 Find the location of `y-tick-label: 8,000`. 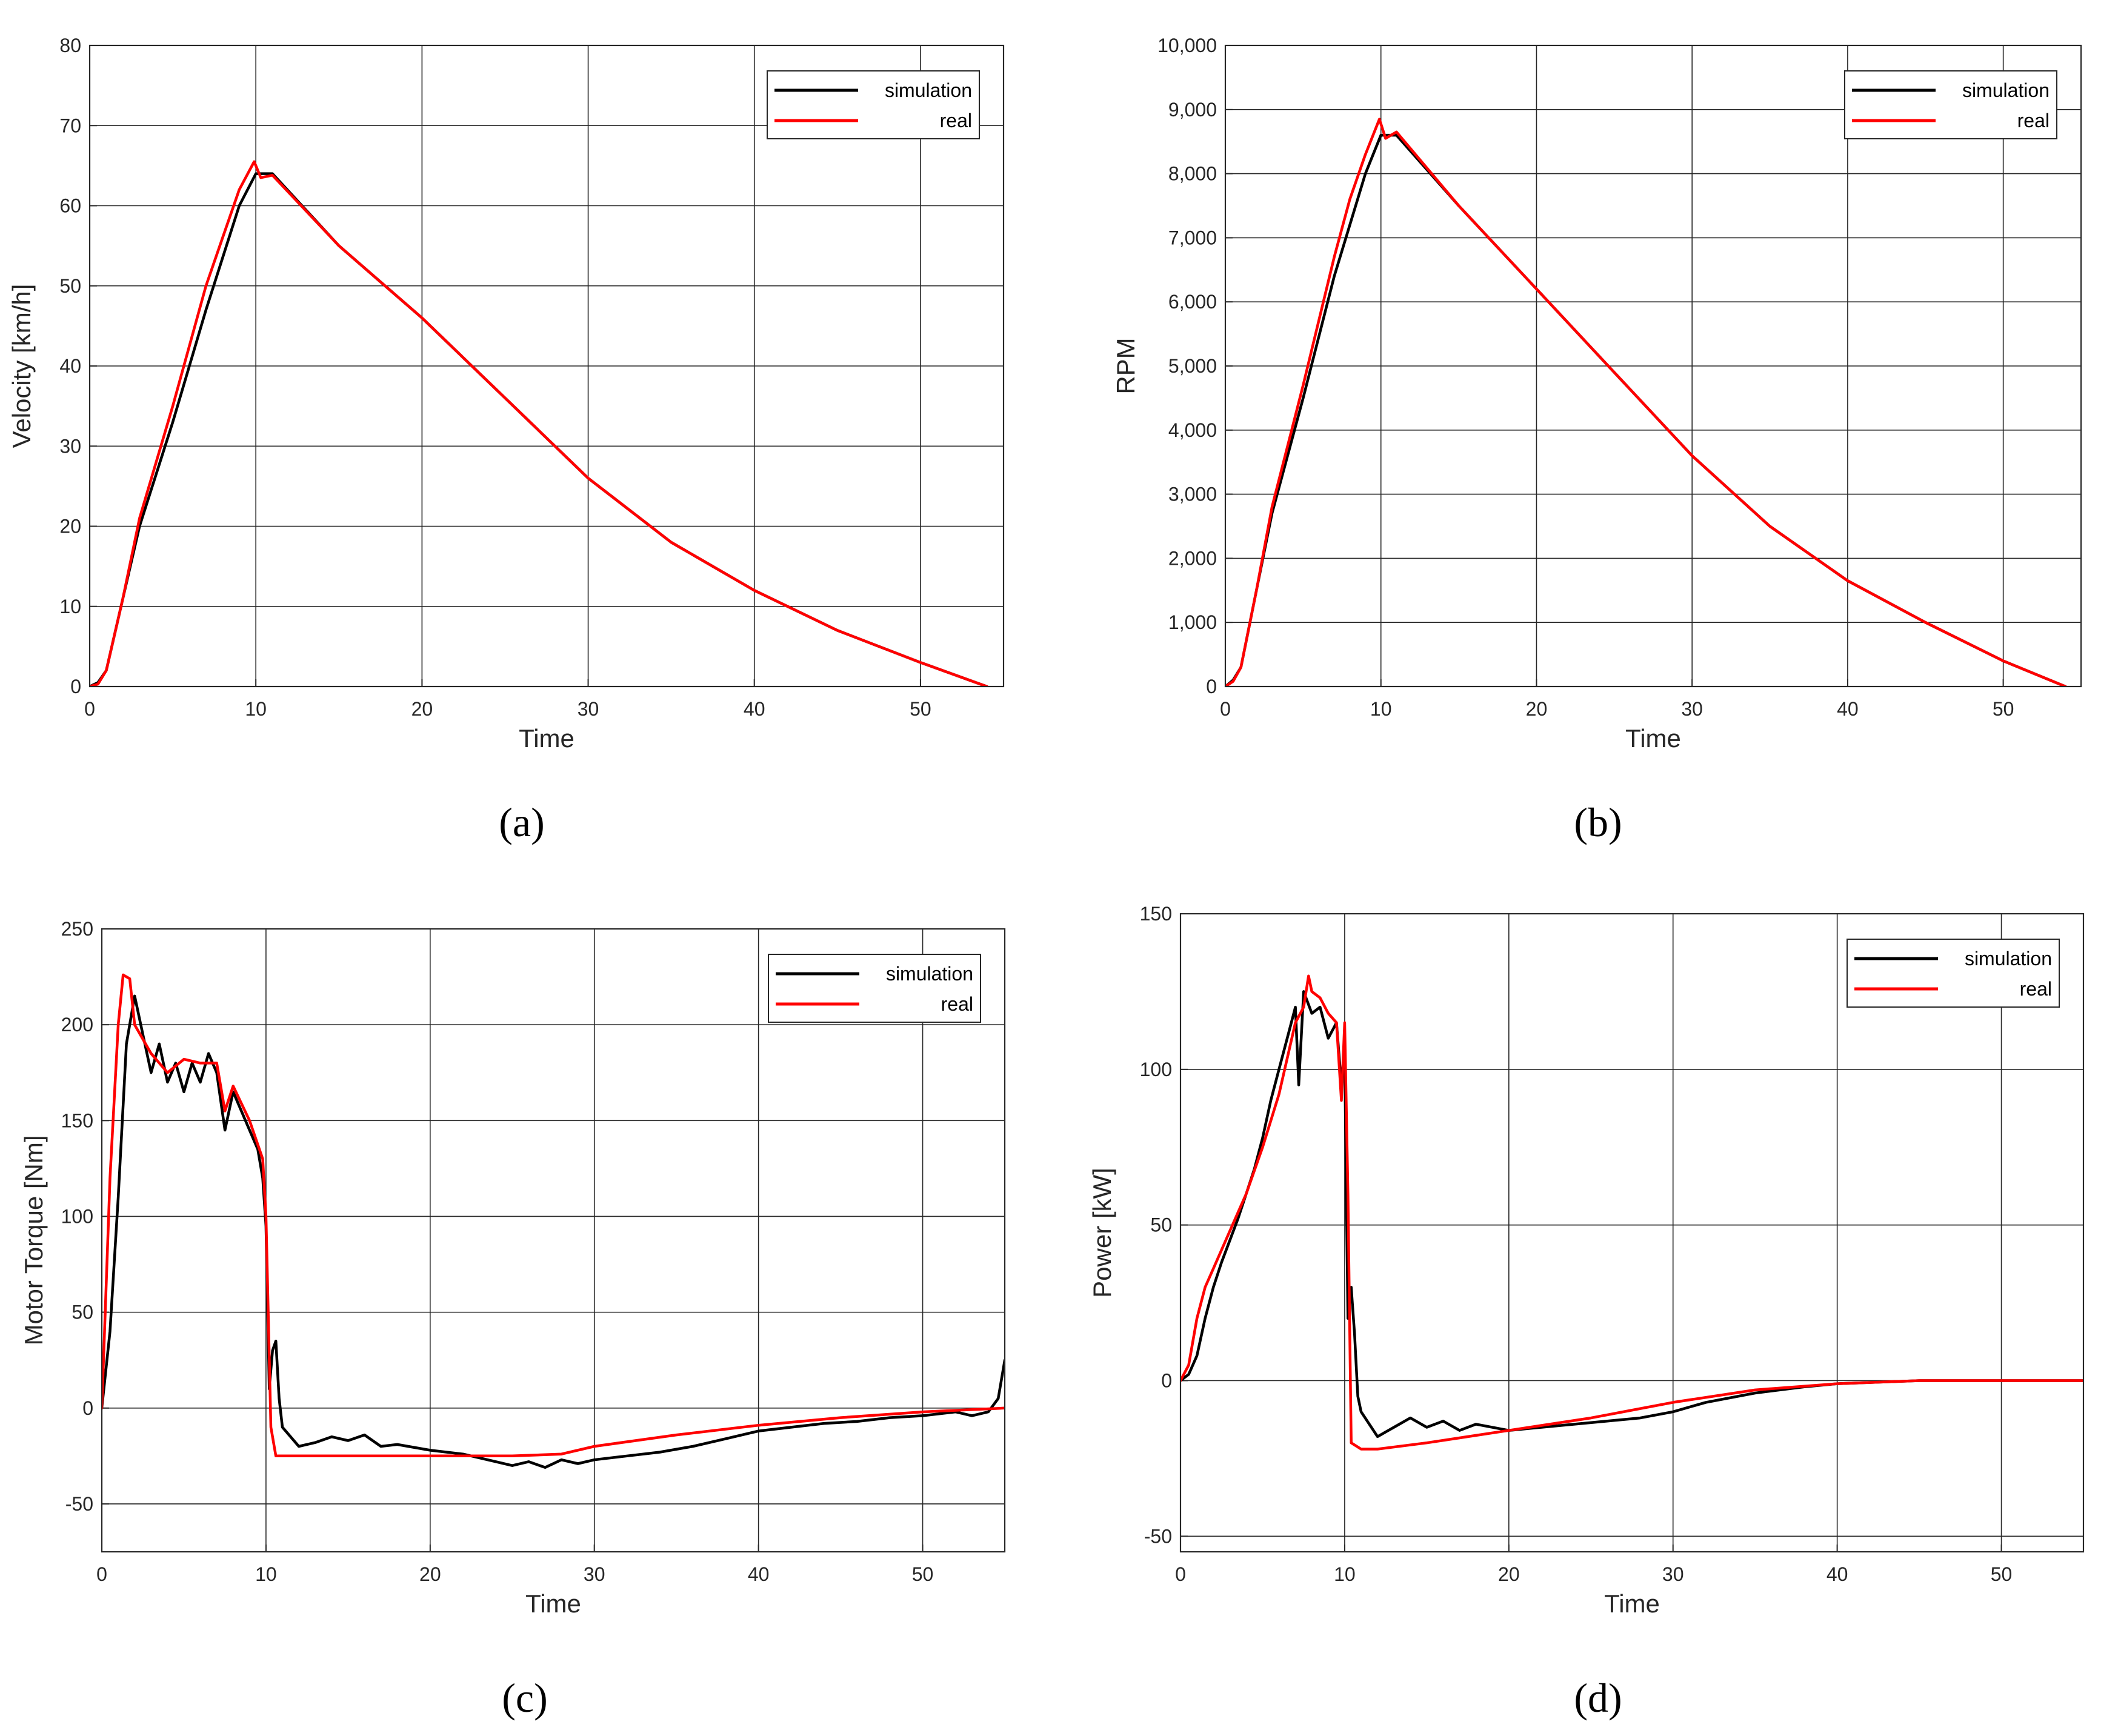

y-tick-label: 8,000 is located at coordinates (1192, 174).